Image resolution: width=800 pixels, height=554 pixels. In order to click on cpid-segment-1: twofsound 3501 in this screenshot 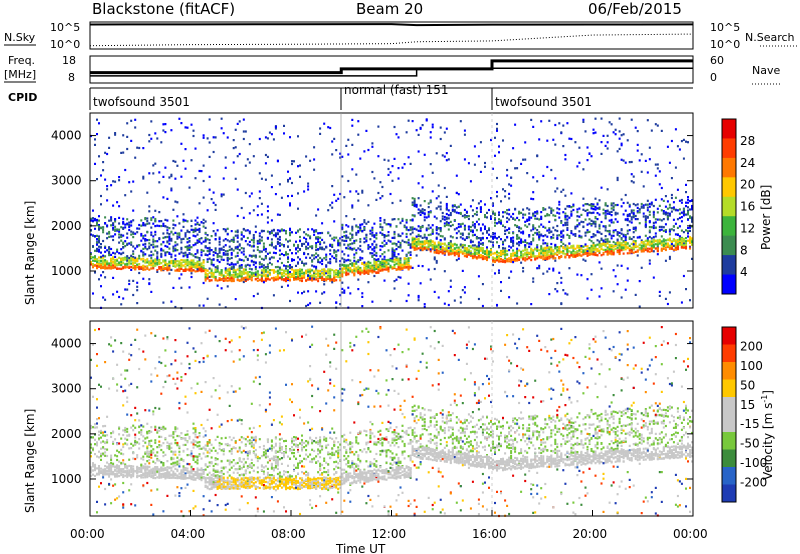, I will do `click(141, 102)`.